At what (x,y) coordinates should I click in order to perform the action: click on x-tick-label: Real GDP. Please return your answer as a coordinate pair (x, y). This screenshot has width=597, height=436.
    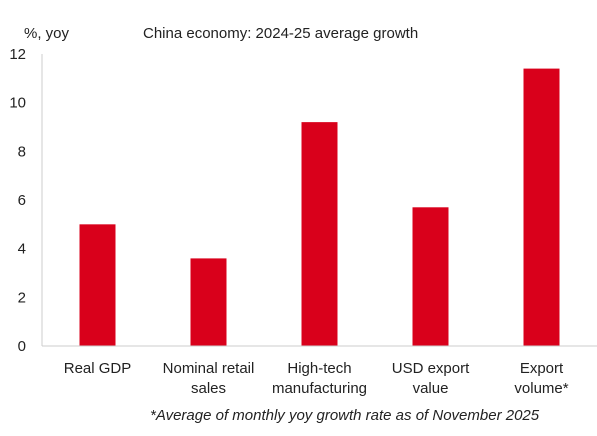
    Looking at the image, I should click on (98, 368).